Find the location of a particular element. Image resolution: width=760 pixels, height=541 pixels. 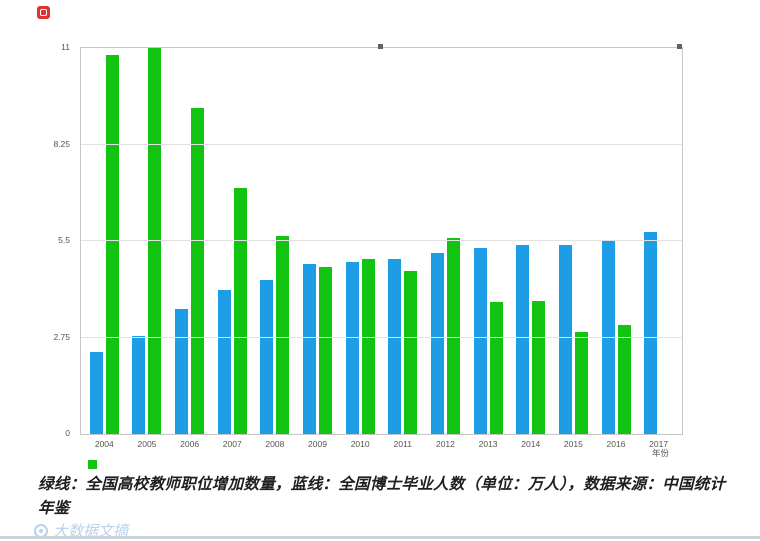

legend-swatch is located at coordinates (92, 464).